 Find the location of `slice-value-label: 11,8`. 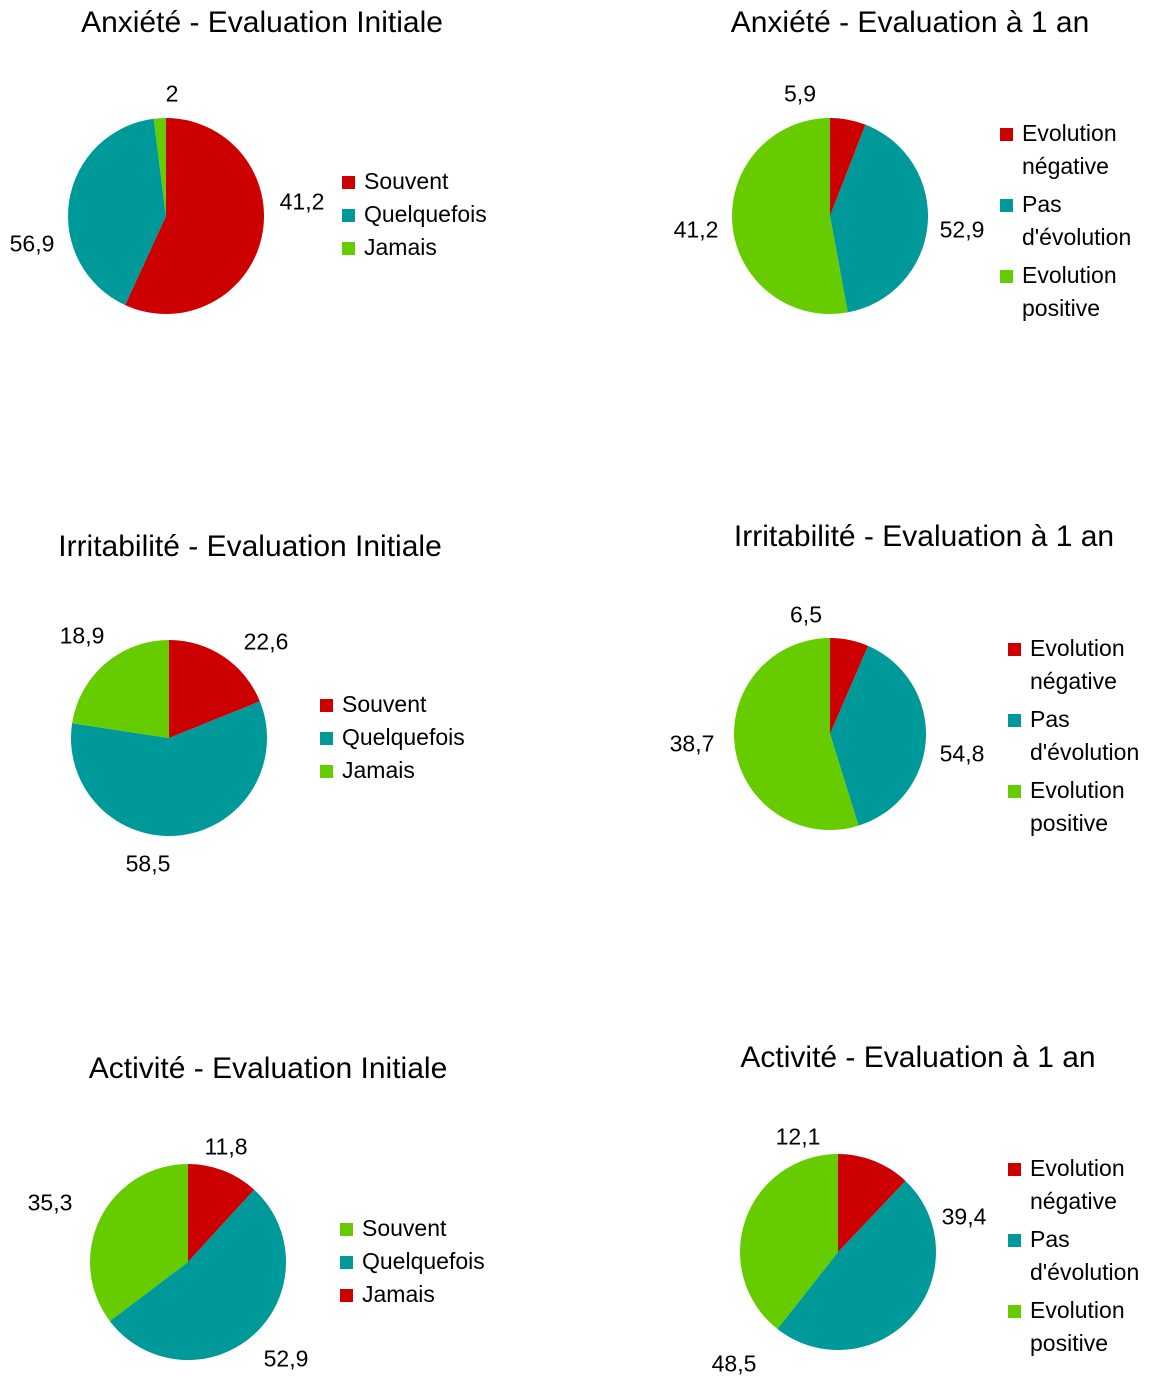

slice-value-label: 11,8 is located at coordinates (226, 1146).